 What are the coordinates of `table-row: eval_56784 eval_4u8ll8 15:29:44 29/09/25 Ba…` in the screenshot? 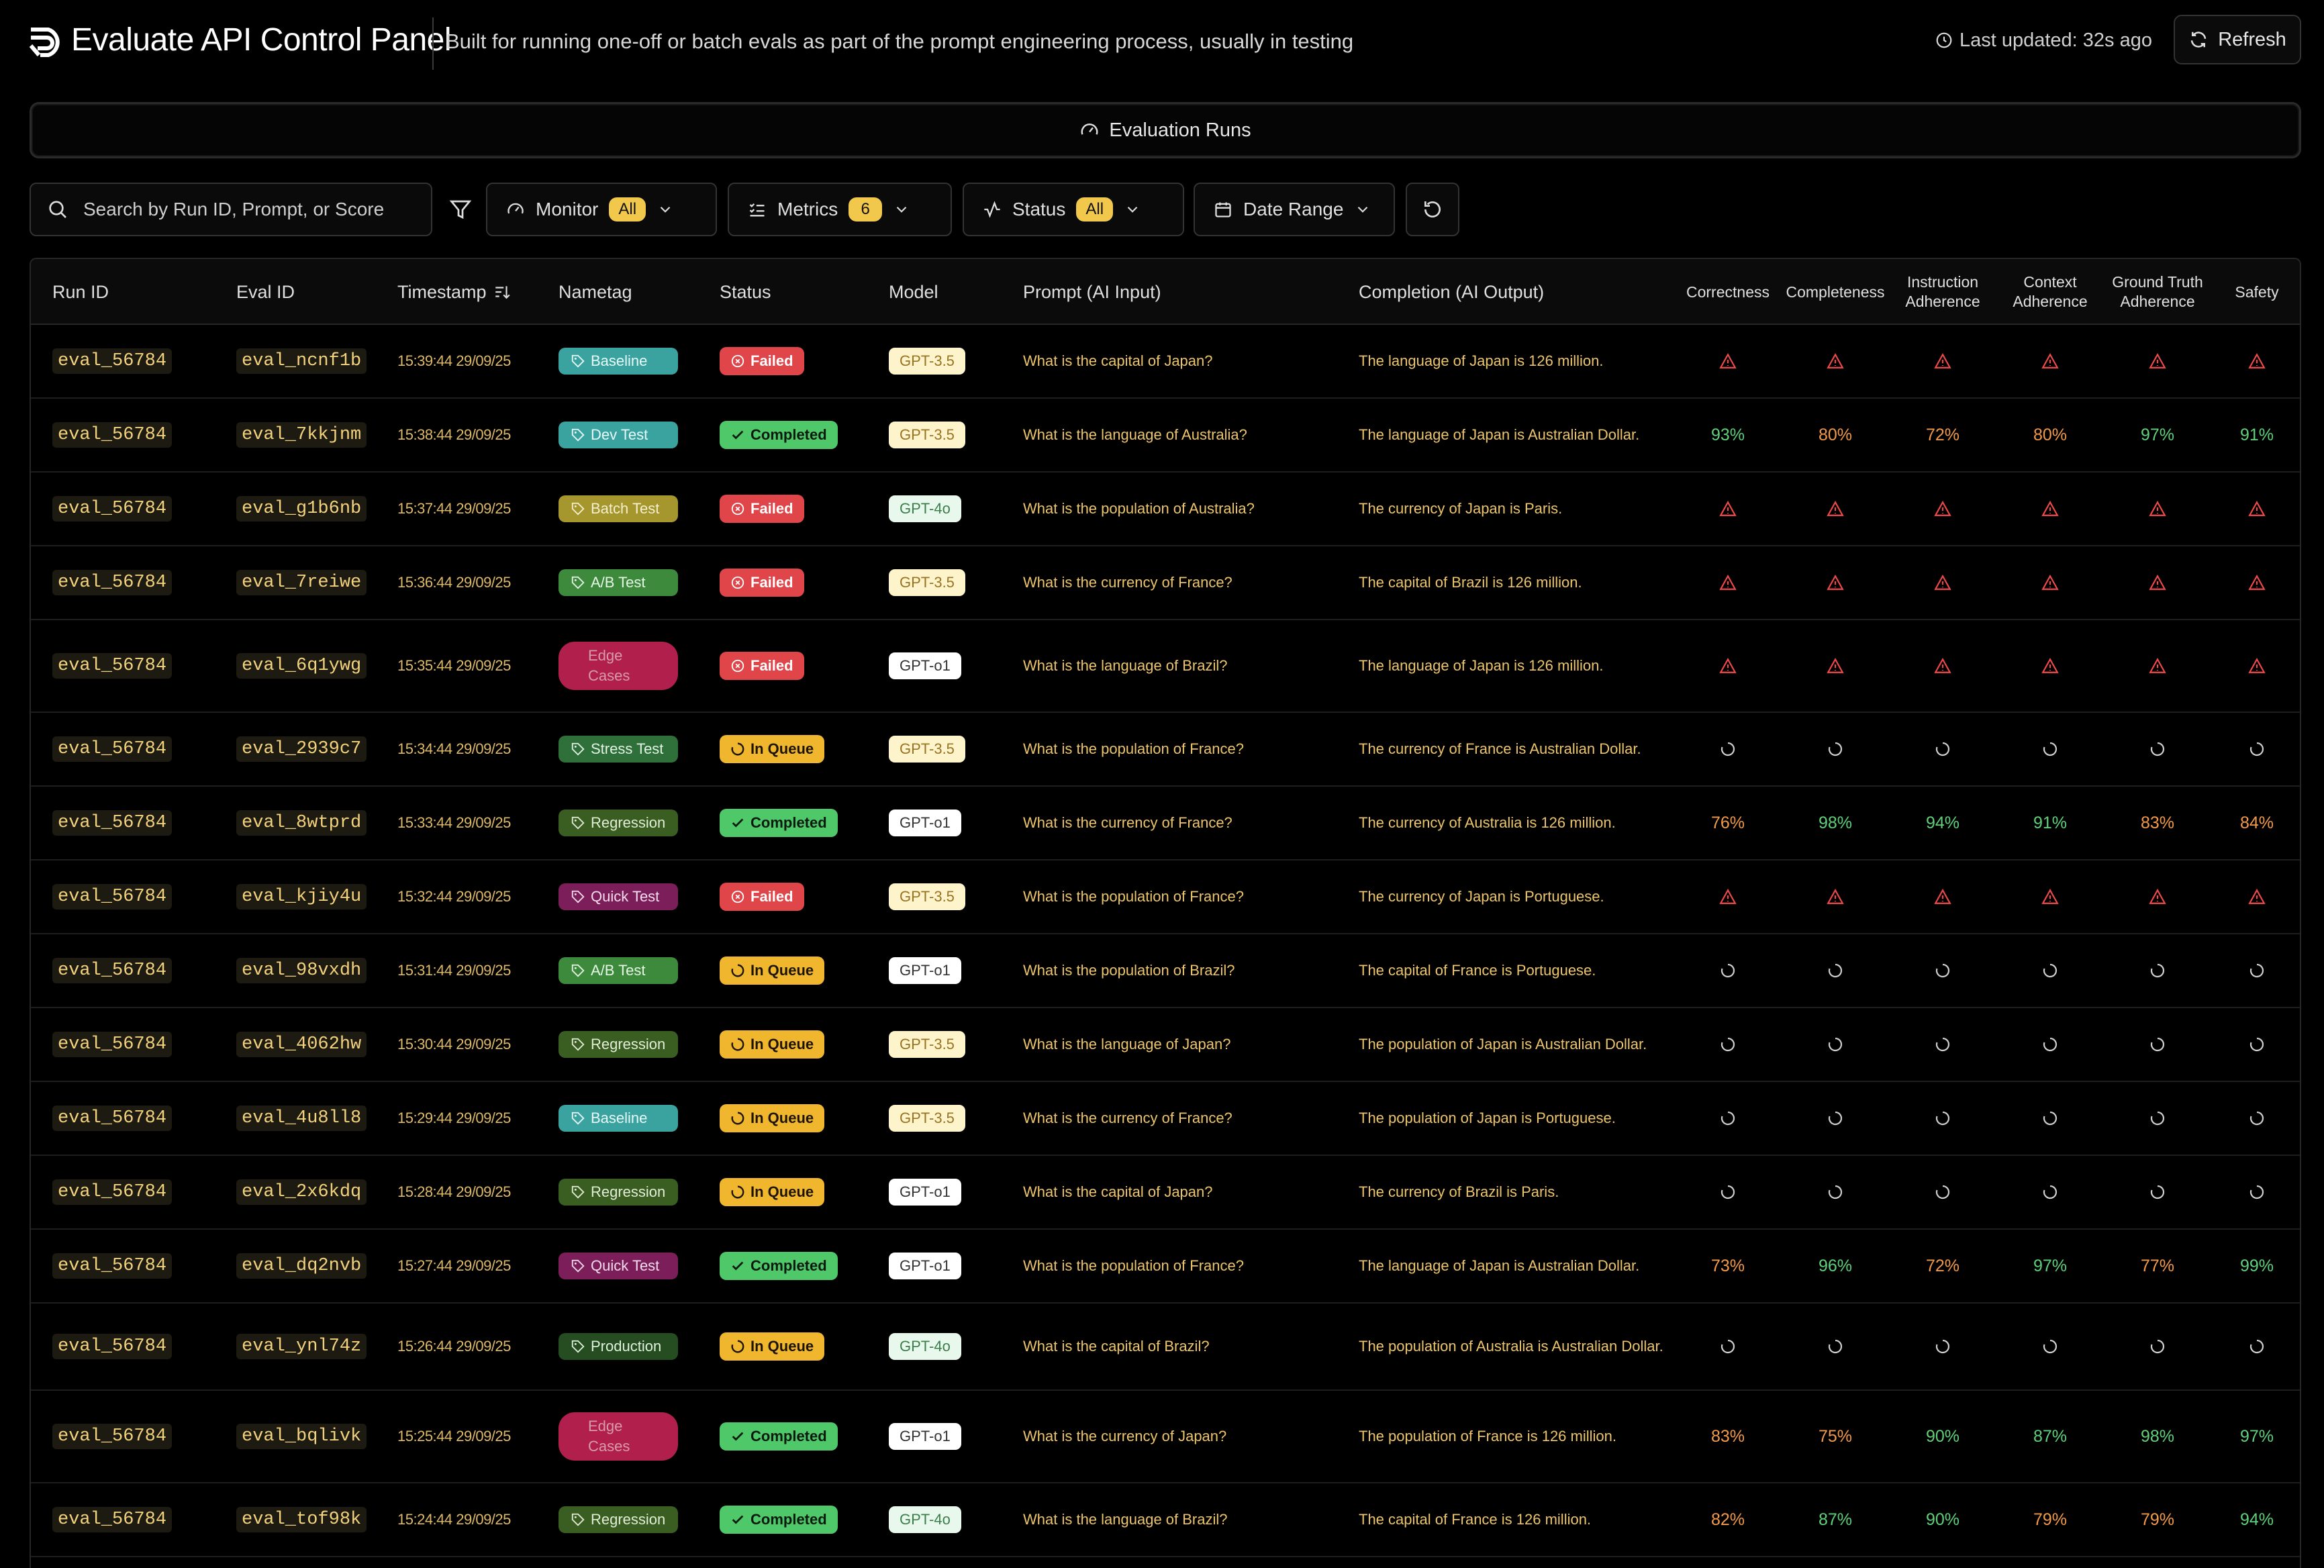 It's located at (1165, 1119).